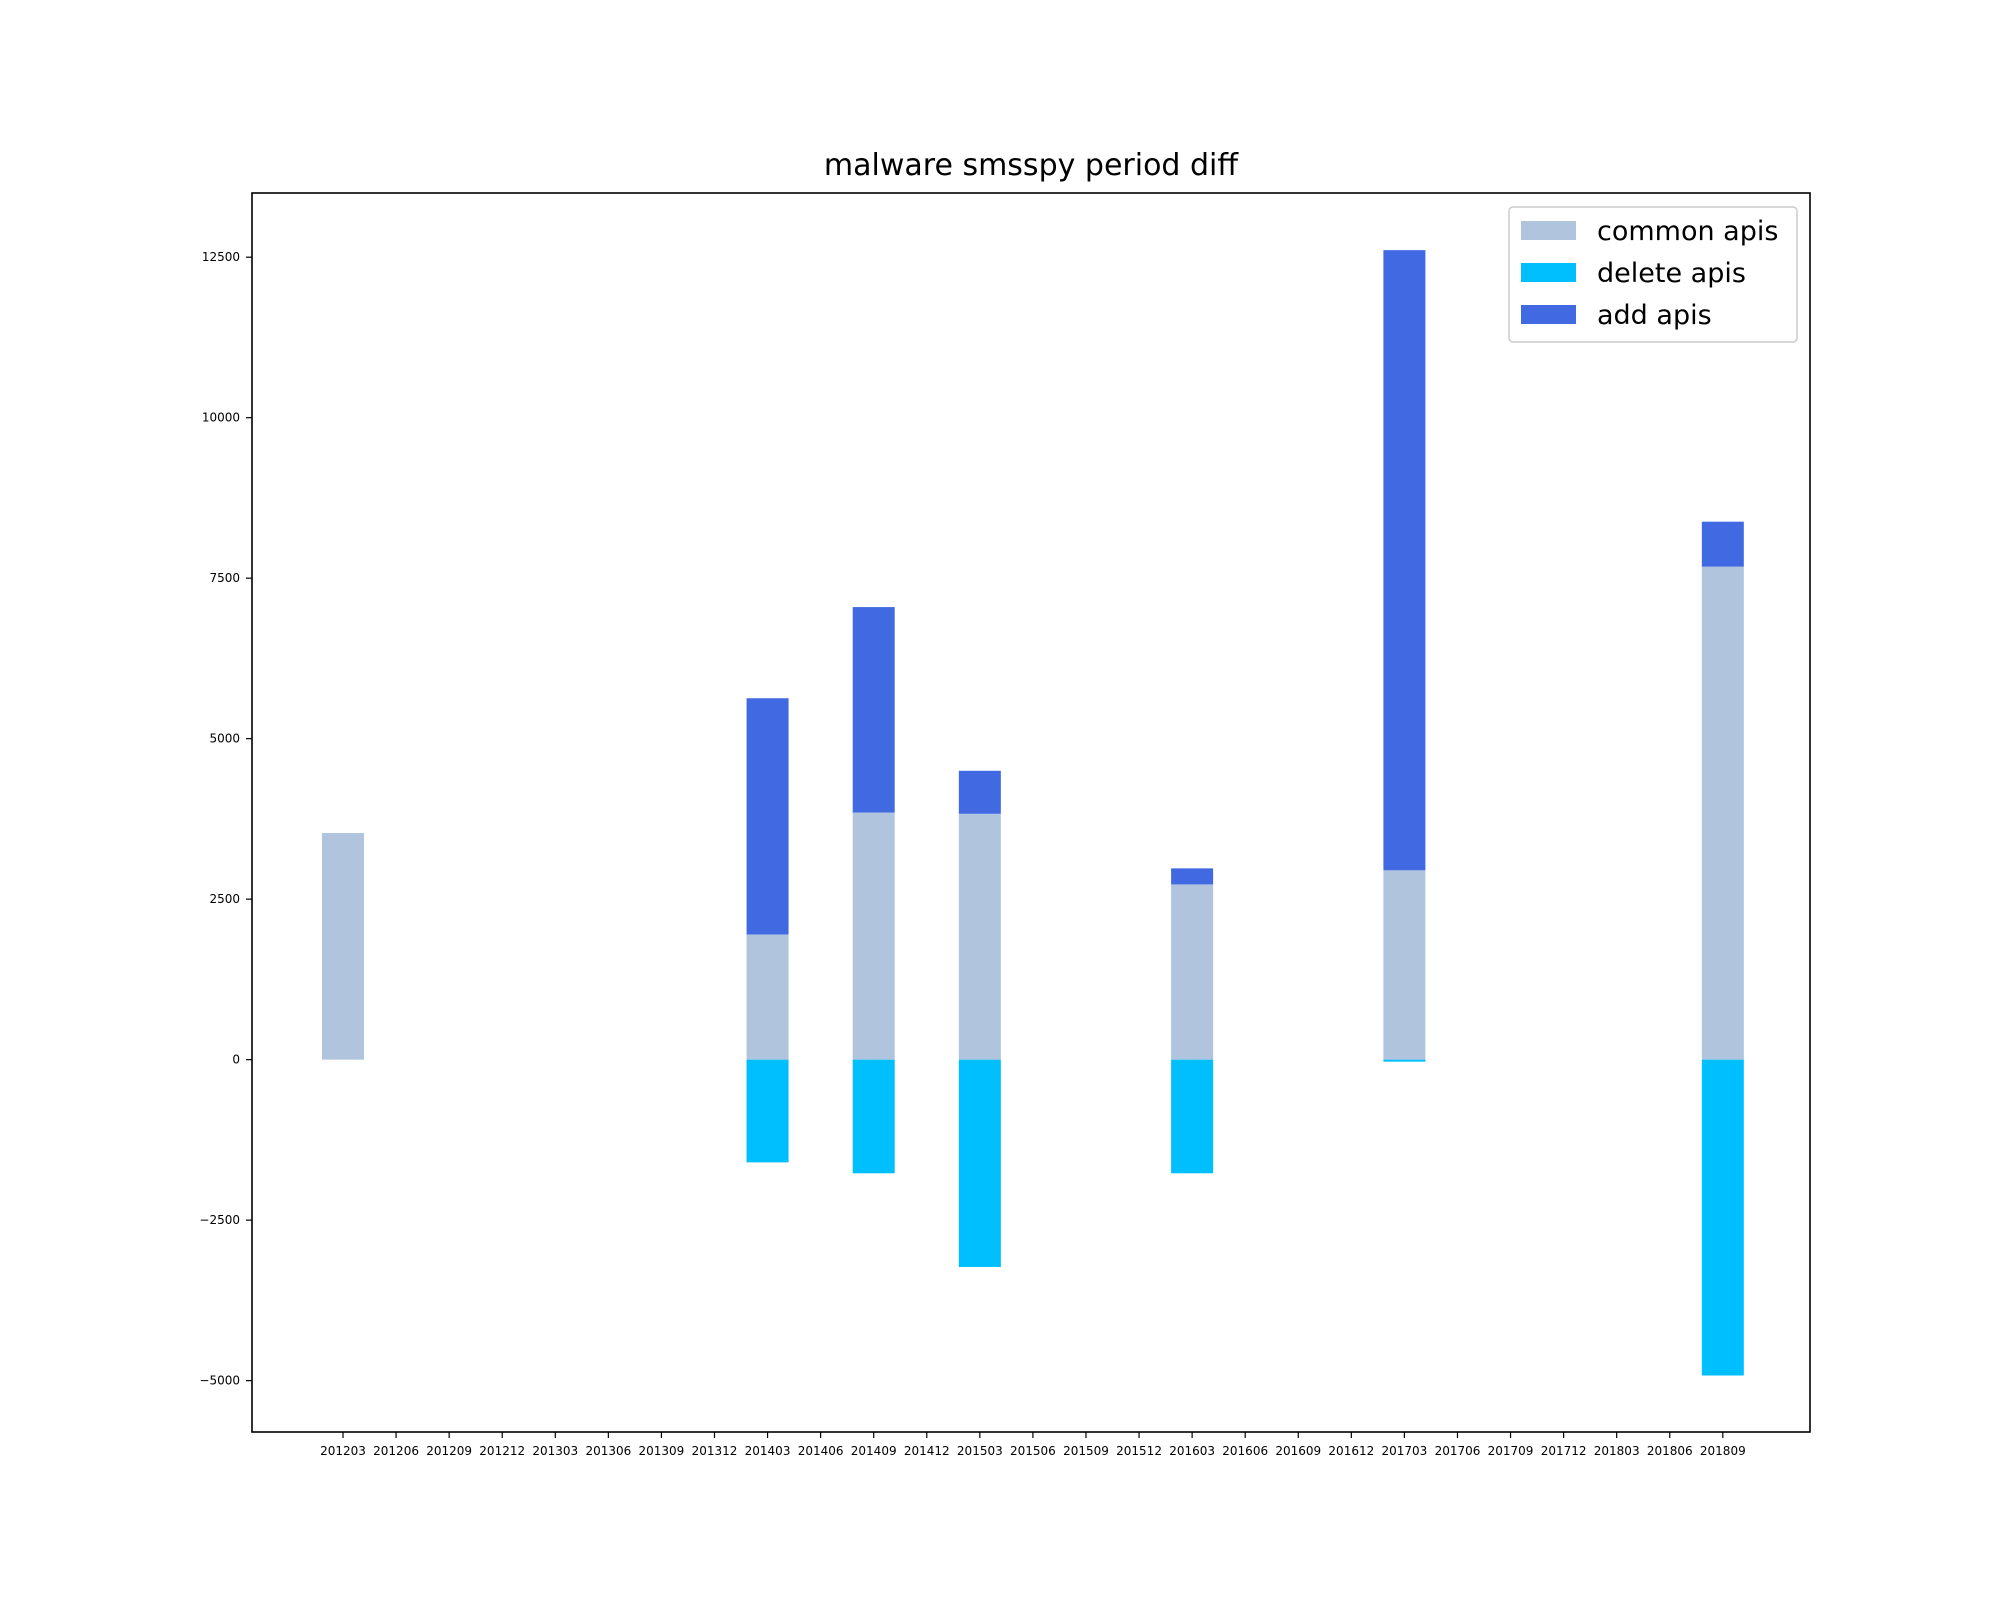  What do you see at coordinates (1564, 1451) in the screenshot?
I see `x-tick-label-201712: 201712` at bounding box center [1564, 1451].